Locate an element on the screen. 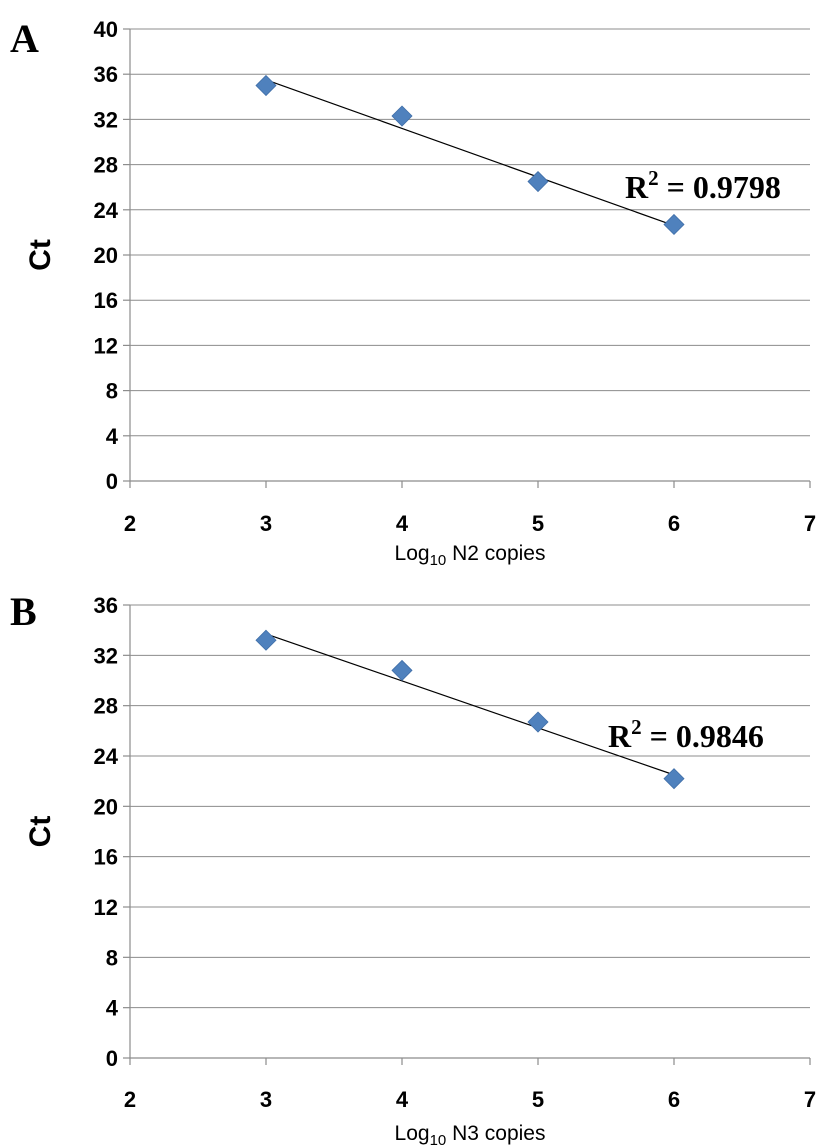 The height and width of the screenshot is (1146, 824). chart-b-y-tick-label: 12 is located at coordinates (106, 907).